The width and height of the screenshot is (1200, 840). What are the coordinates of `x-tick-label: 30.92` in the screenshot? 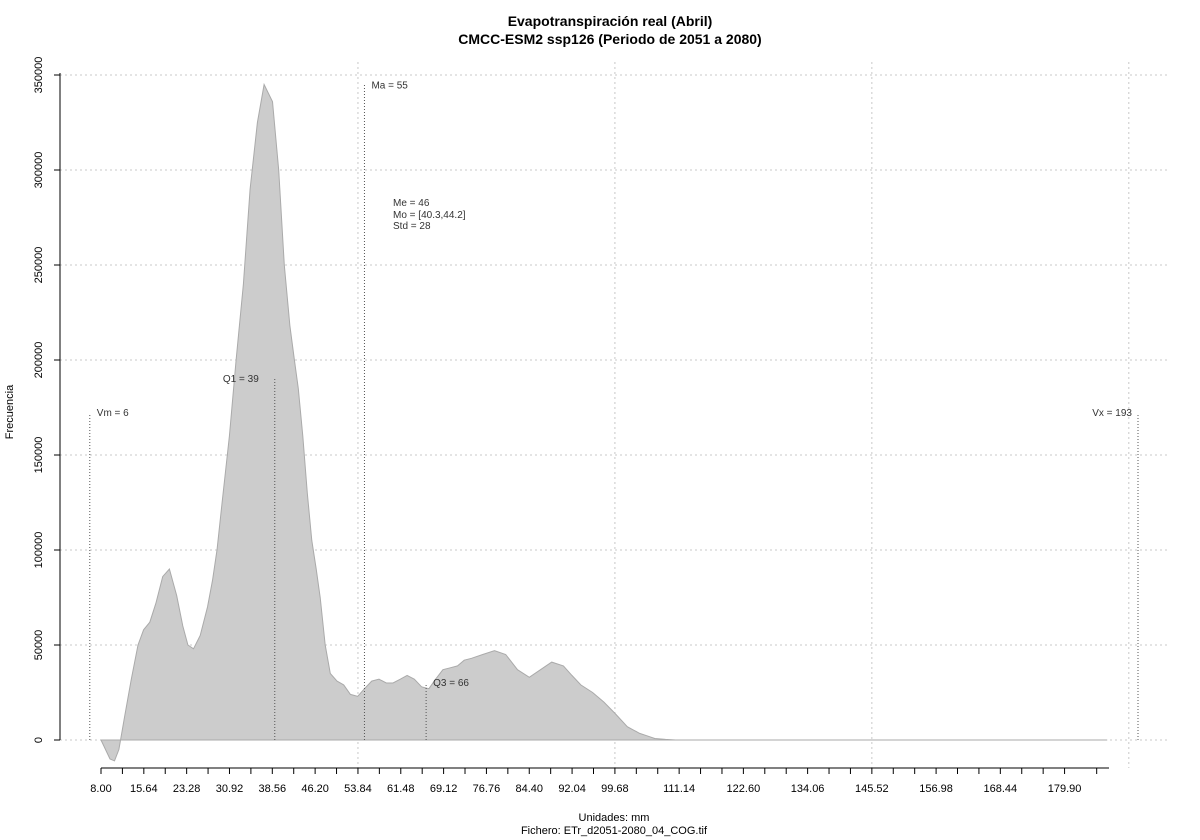 It's located at (230, 789).